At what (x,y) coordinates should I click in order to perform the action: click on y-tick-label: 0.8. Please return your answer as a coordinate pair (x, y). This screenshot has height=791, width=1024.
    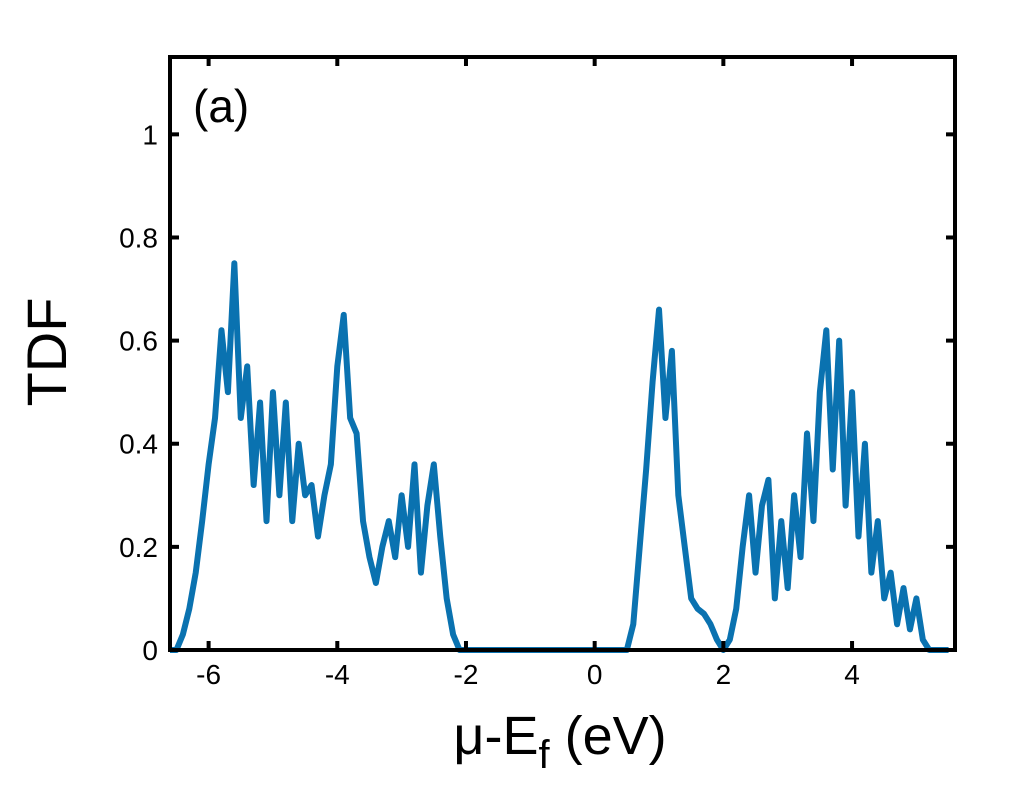
    Looking at the image, I should click on (138, 237).